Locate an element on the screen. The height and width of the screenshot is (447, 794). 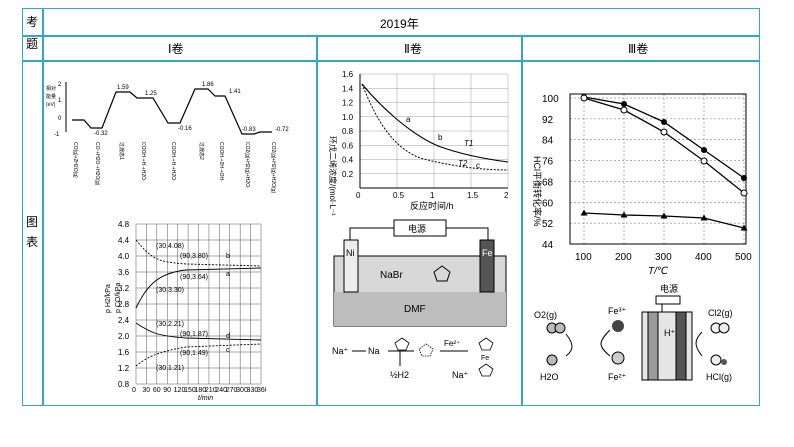
header-vol2: Ⅱ卷 is located at coordinates (413, 49).